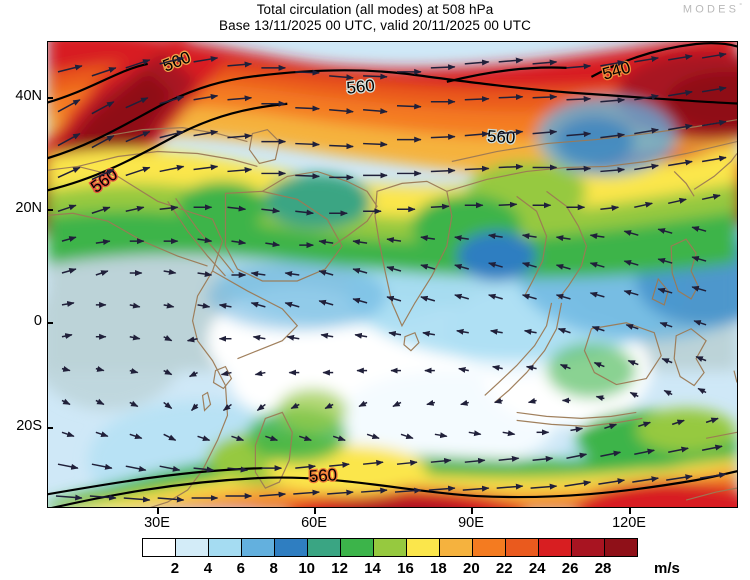 This screenshot has height=580, width=750. What do you see at coordinates (273, 568) in the screenshot?
I see `colorbar-tick-label: 8` at bounding box center [273, 568].